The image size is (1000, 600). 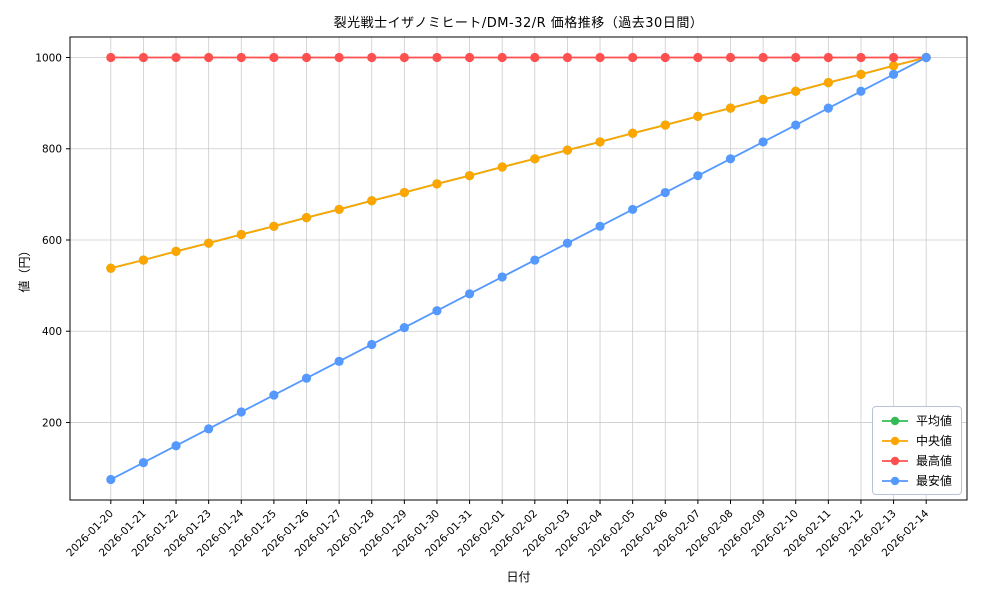 I want to click on legend-label-max: 最高値, so click(x=933, y=461).